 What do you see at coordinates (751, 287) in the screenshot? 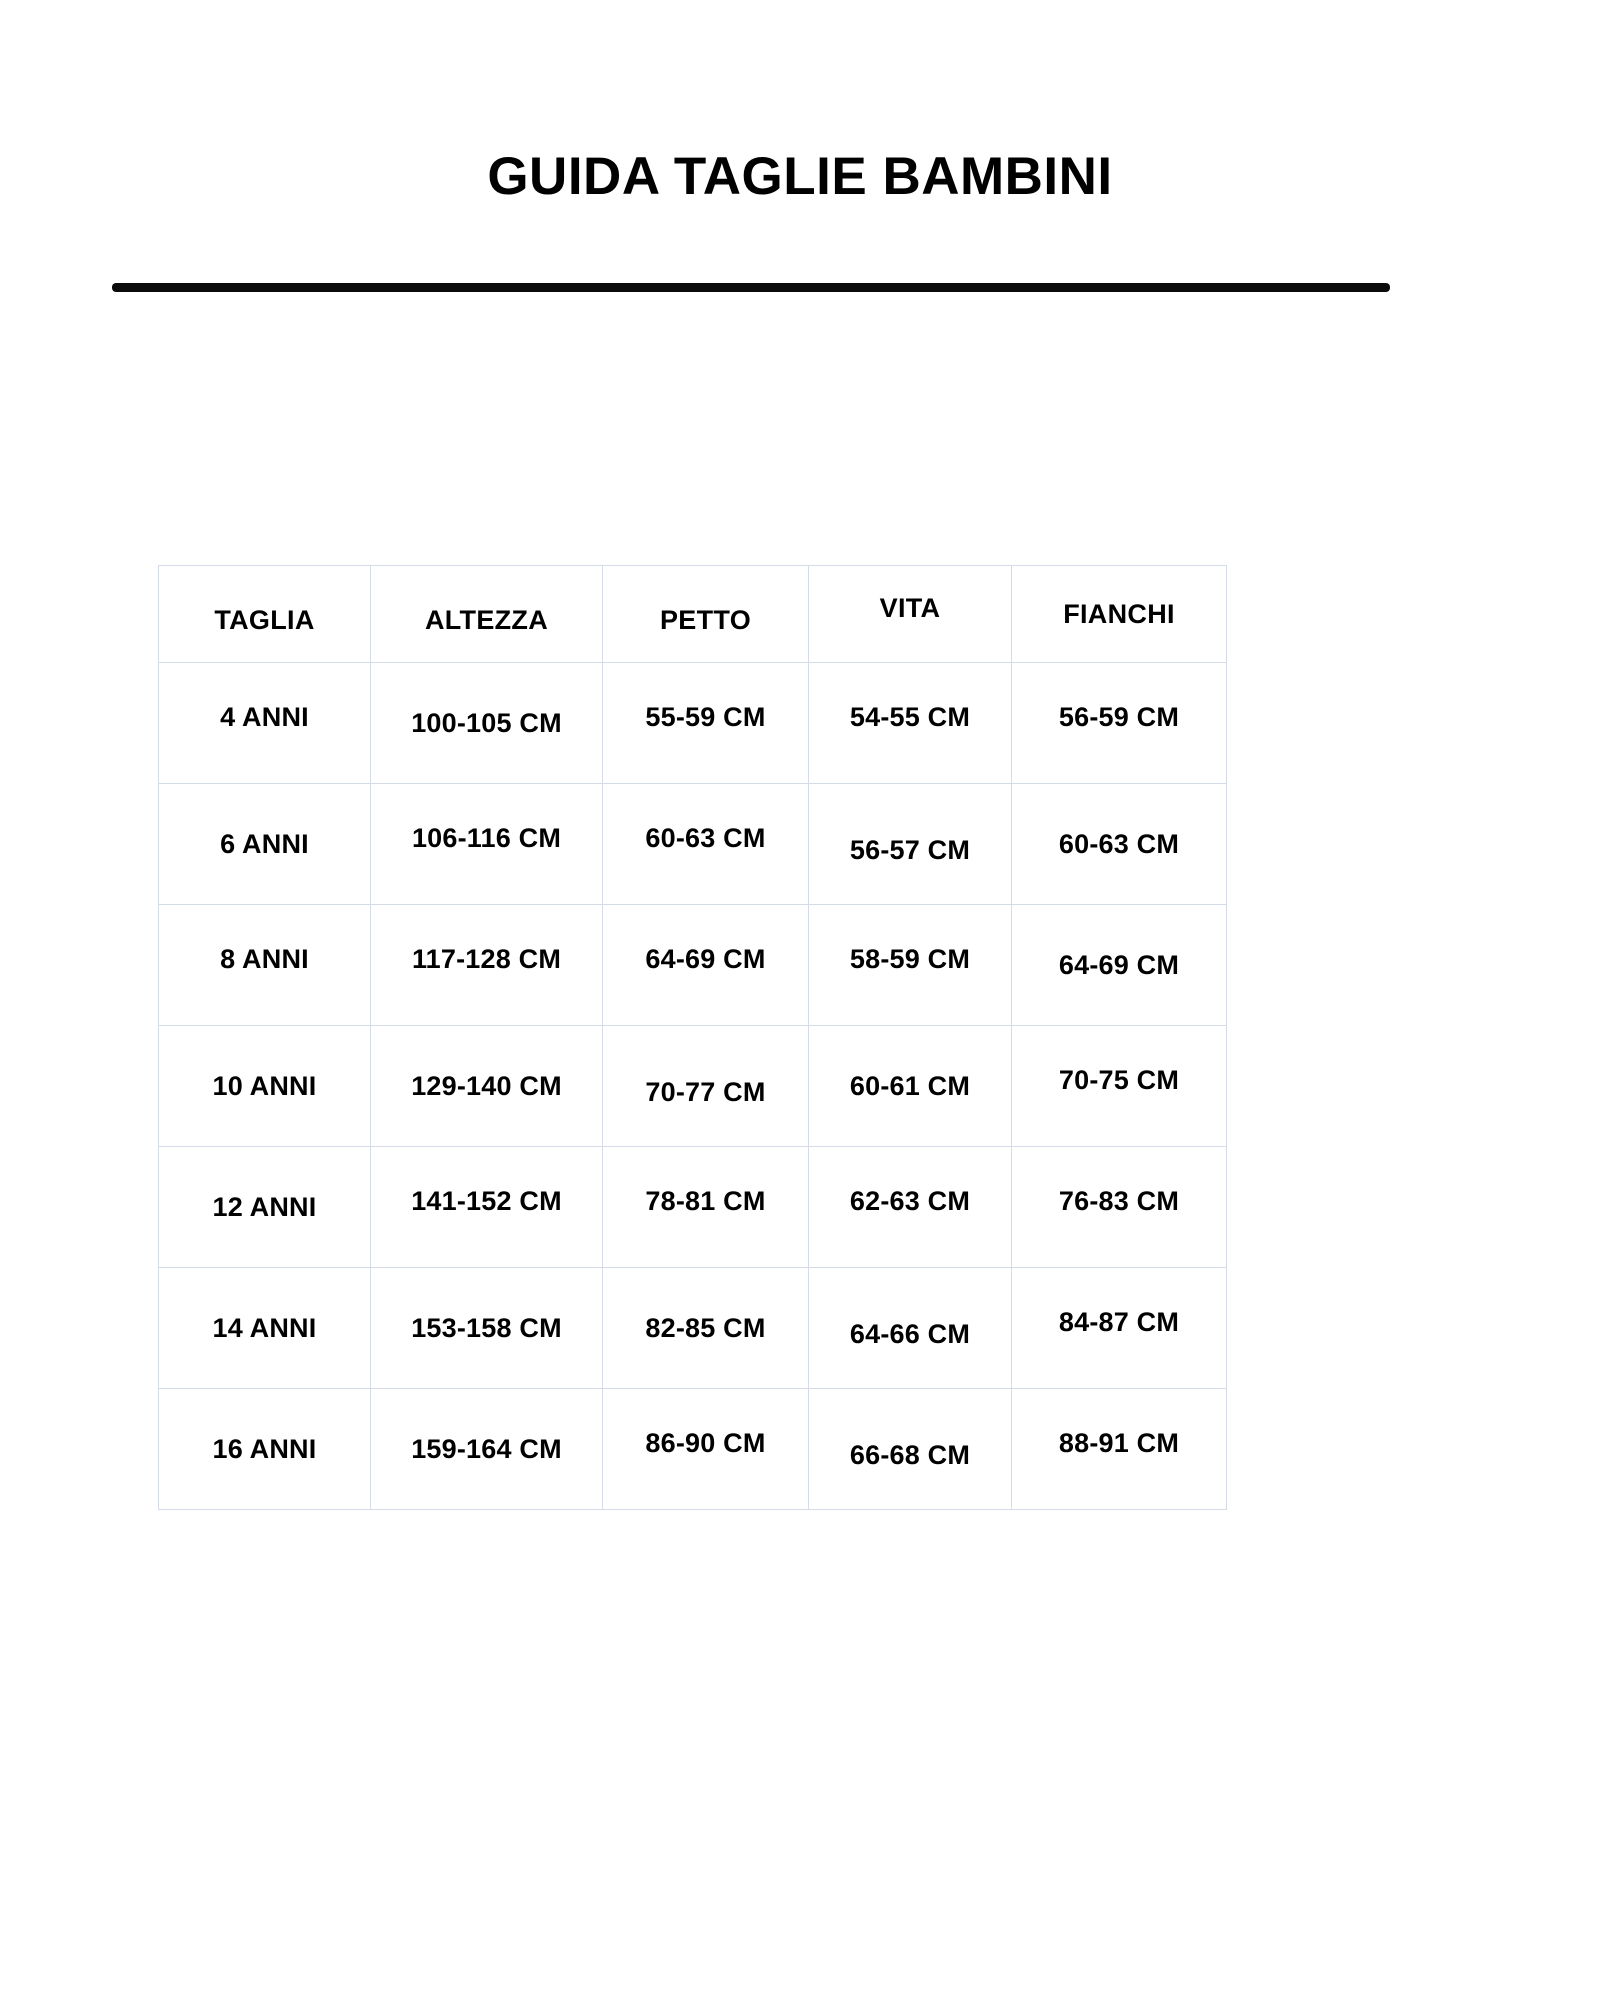
I see `title-divider` at bounding box center [751, 287].